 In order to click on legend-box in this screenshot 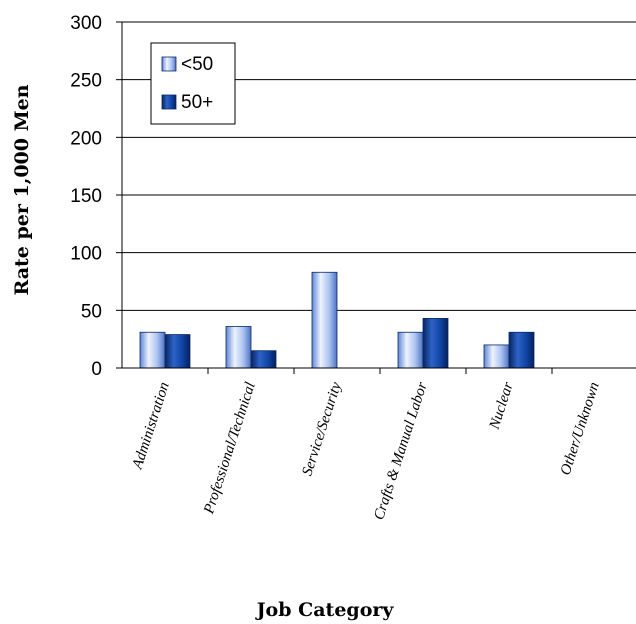, I will do `click(193, 83)`.